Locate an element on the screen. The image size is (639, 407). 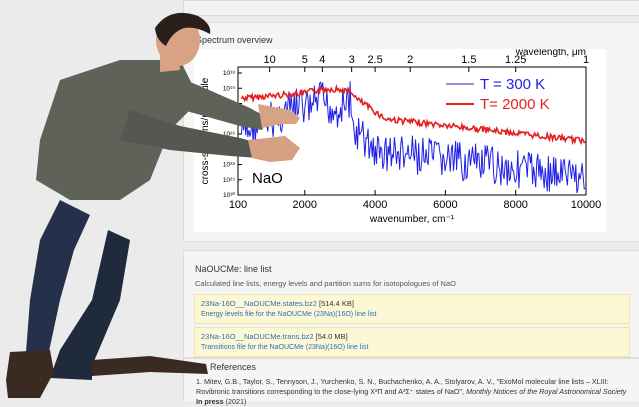
y-tick-label: 10¹⁸ is located at coordinates (229, 73).